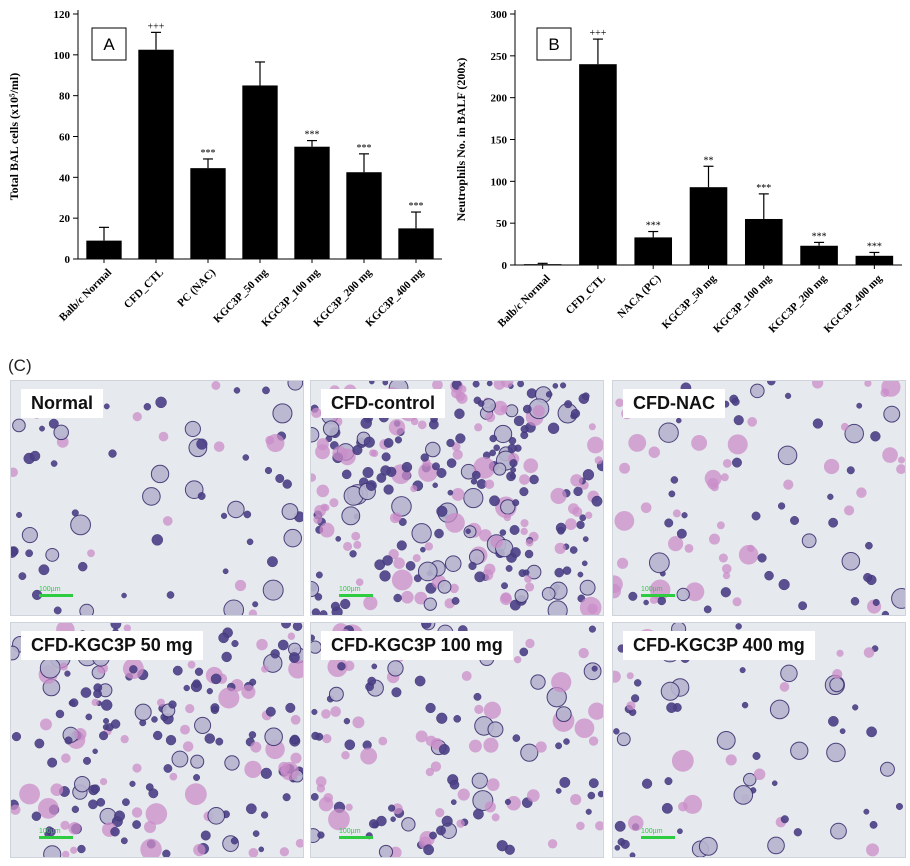 This screenshot has height=866, width=910. What do you see at coordinates (14, 137) in the screenshot?
I see `y-axis-label: Total BAL cells (x10⁵/ml)` at bounding box center [14, 137].